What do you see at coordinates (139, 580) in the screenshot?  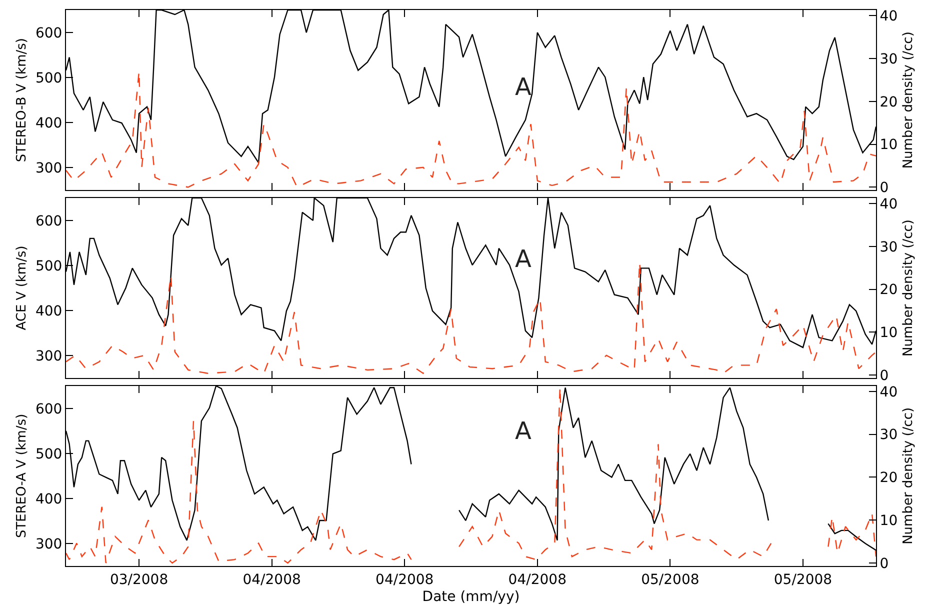 I see `x-tick-label: 03/2008` at bounding box center [139, 580].